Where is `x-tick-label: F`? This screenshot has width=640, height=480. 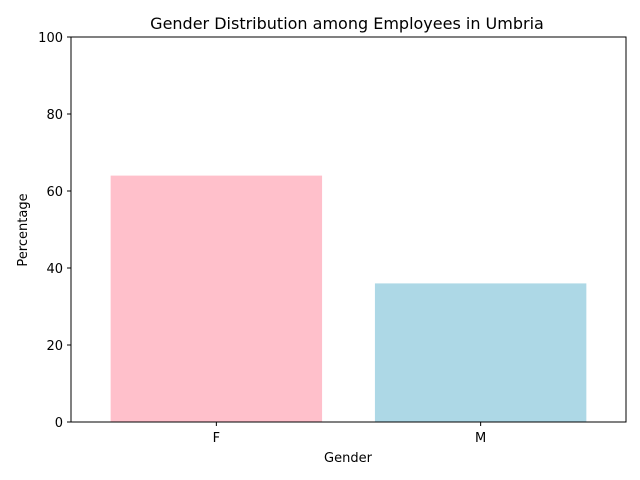
x-tick-label: F is located at coordinates (216, 438).